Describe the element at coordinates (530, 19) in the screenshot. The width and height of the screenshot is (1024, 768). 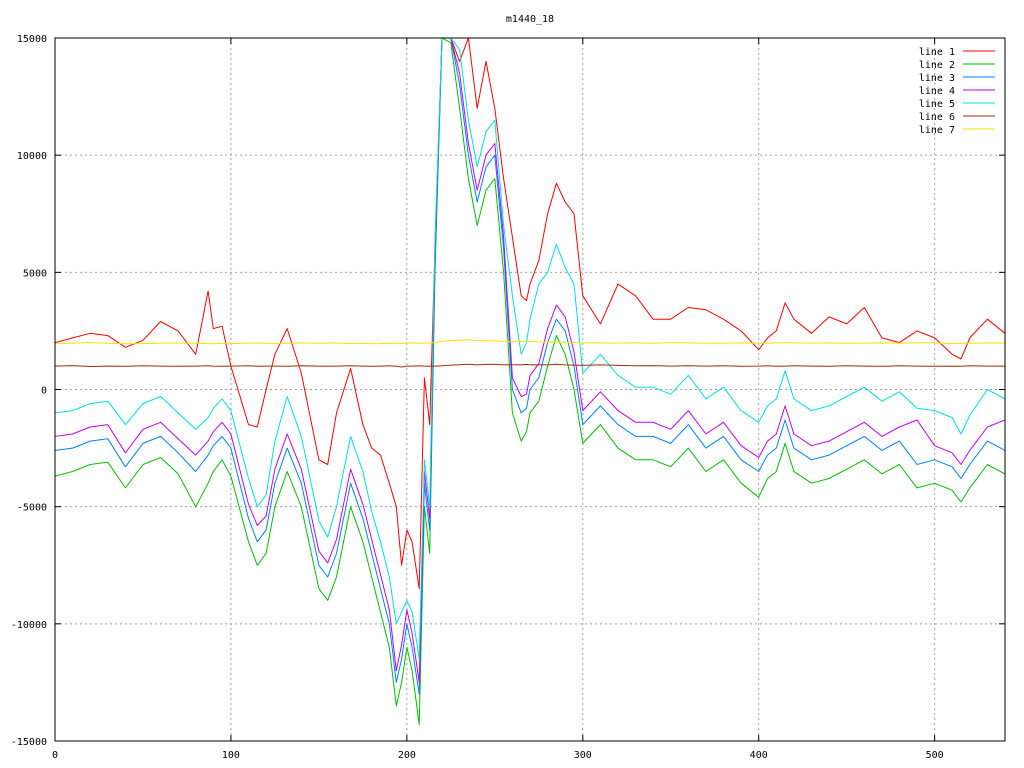
I see `chart-title: m1440_18` at that location.